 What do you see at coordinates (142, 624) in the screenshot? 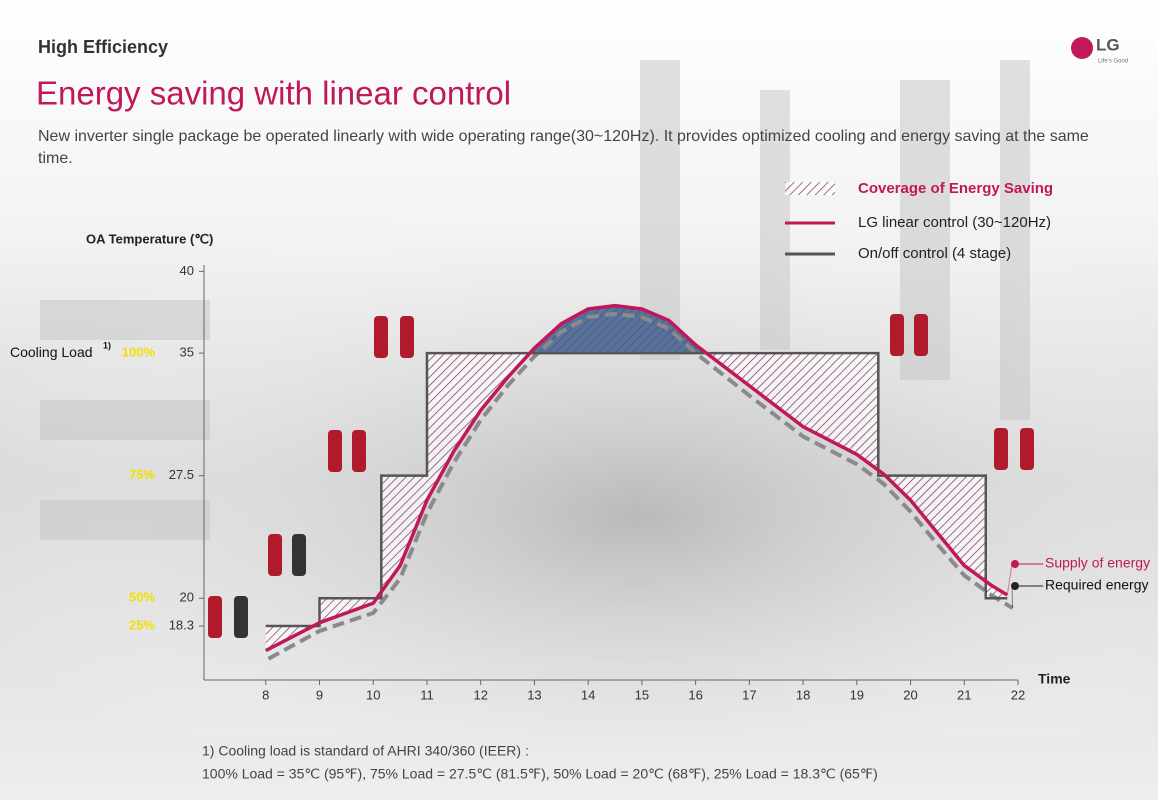
I see `load-label: 25%` at bounding box center [142, 624].